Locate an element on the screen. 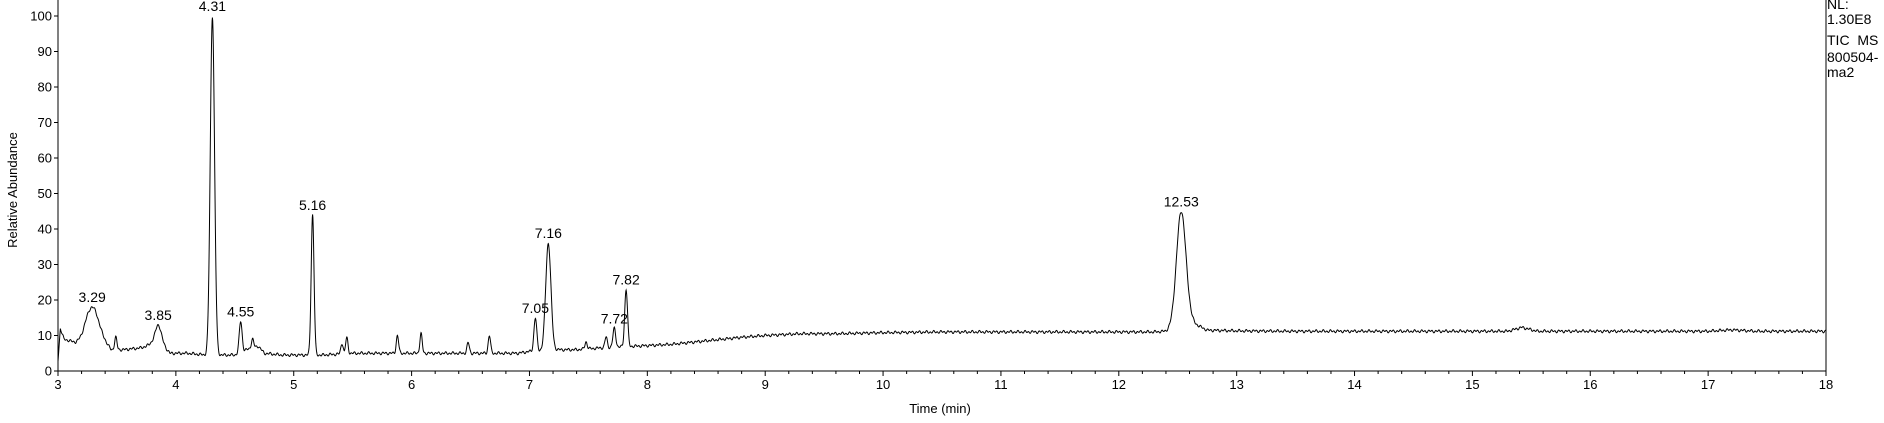  y-tick-label: 30 is located at coordinates (45, 264).